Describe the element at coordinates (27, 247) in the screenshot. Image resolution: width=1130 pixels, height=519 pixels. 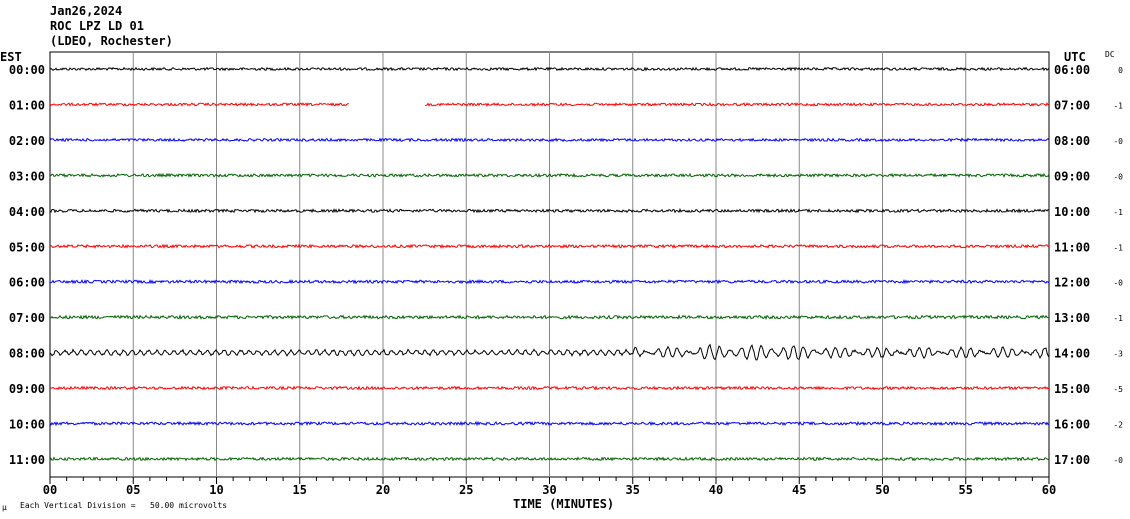
I see `est-label: 05:00` at that location.